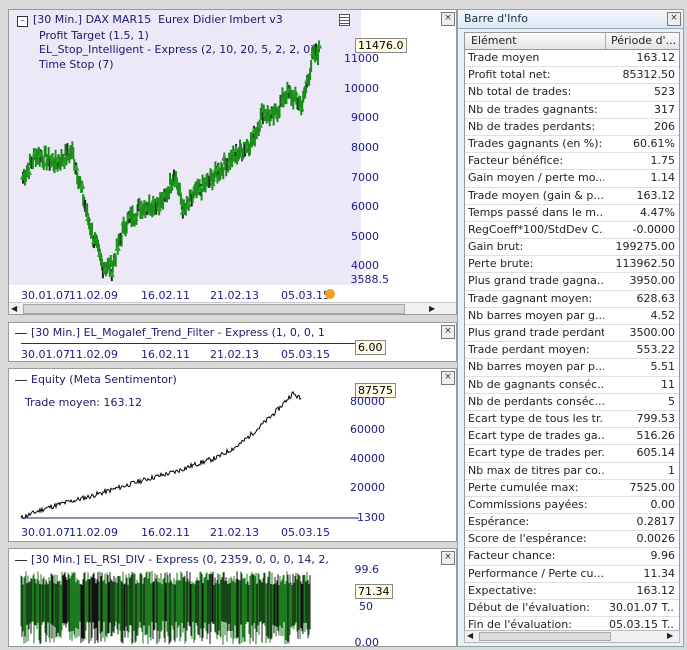 This screenshot has width=687, height=650. Describe the element at coordinates (572, 162) in the screenshot. I see `info-row: Facteur bénéfice: 1.75` at that location.